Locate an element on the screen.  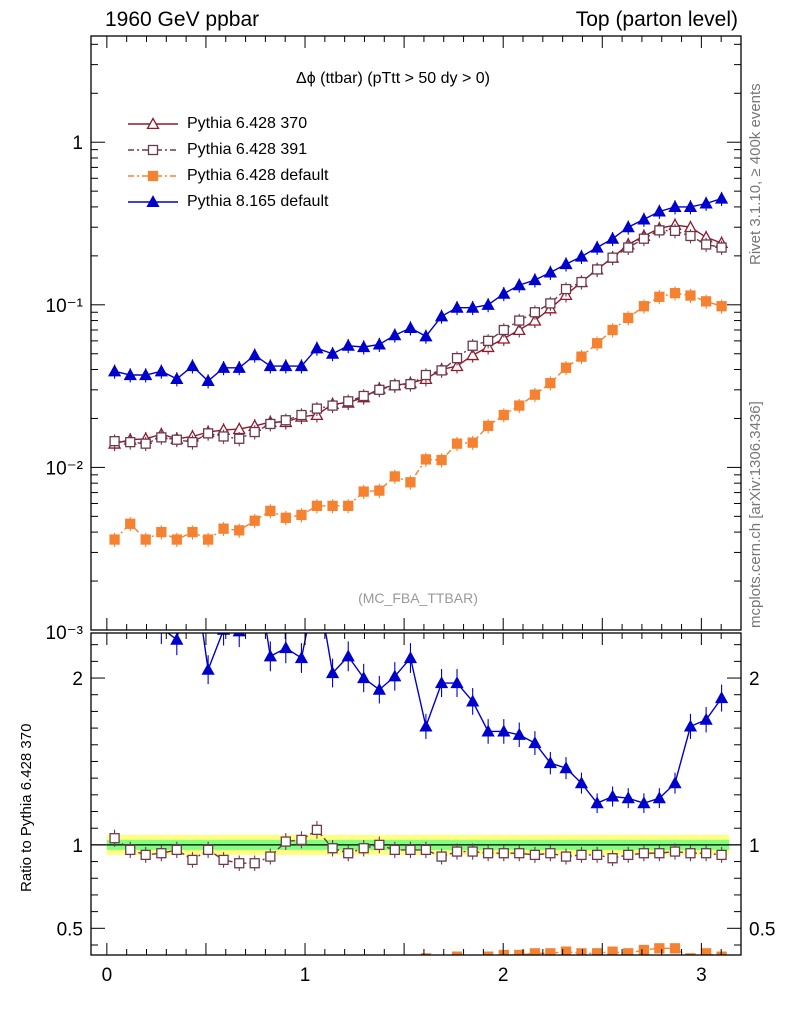
legend-marker-p370 is located at coordinates (153, 123).